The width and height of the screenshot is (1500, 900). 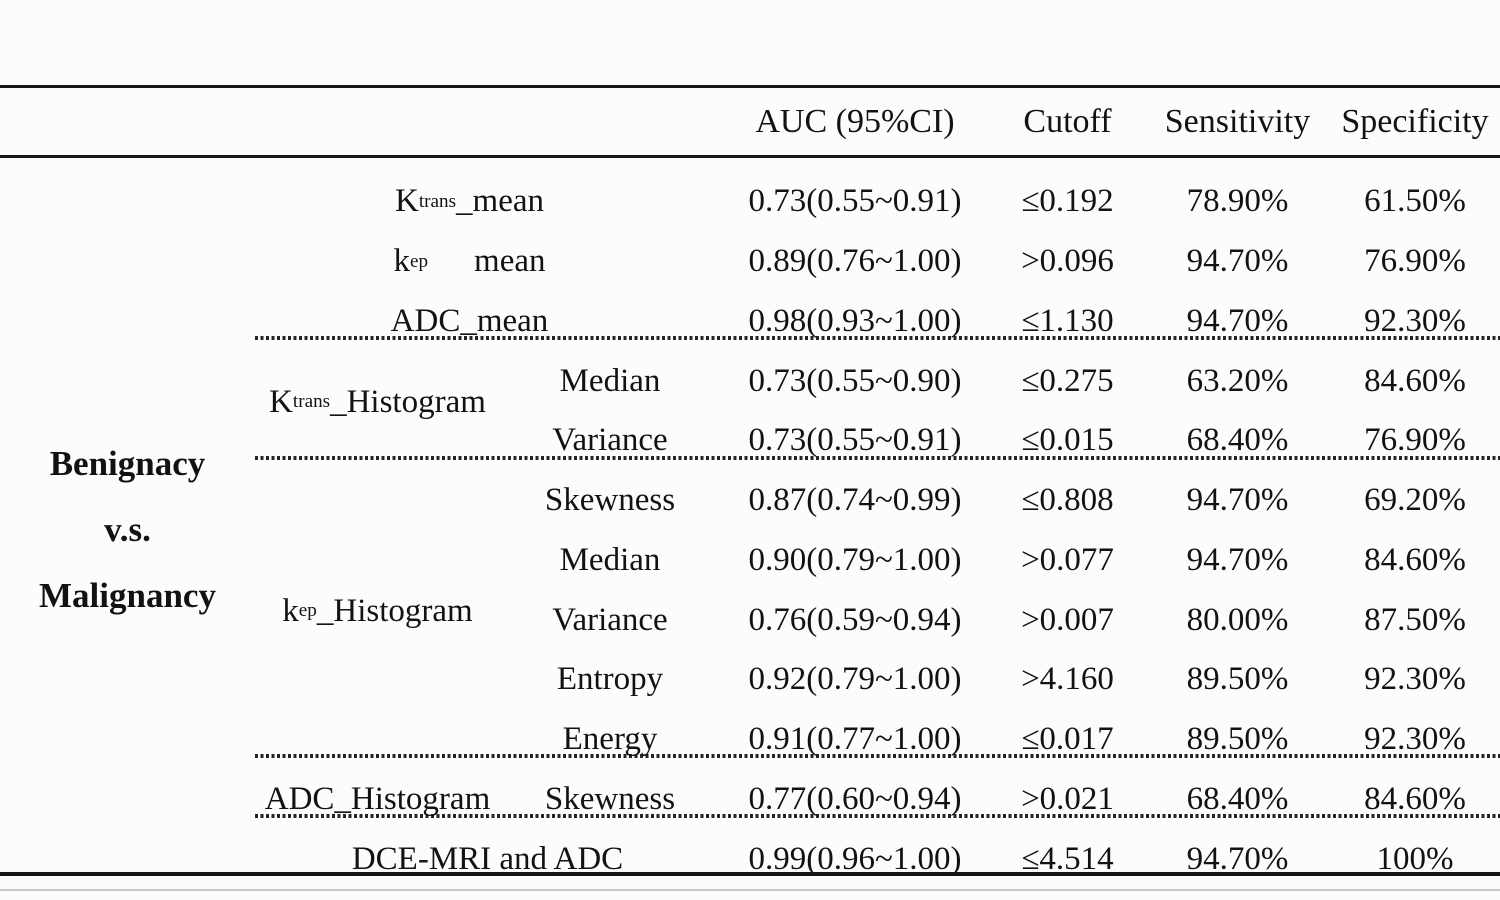 I want to click on comparison-label-line1: Benignacy, so click(x=127, y=463).